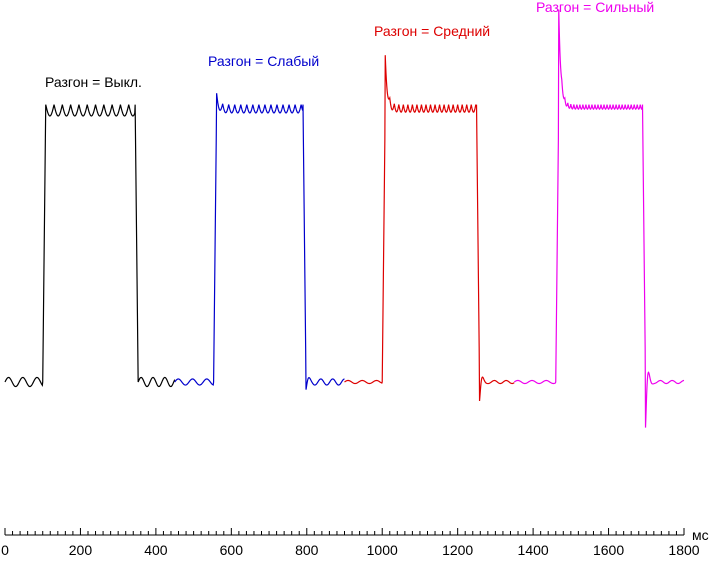 The height and width of the screenshot is (561, 711). What do you see at coordinates (683, 550) in the screenshot?
I see `x-tick-label: 1800` at bounding box center [683, 550].